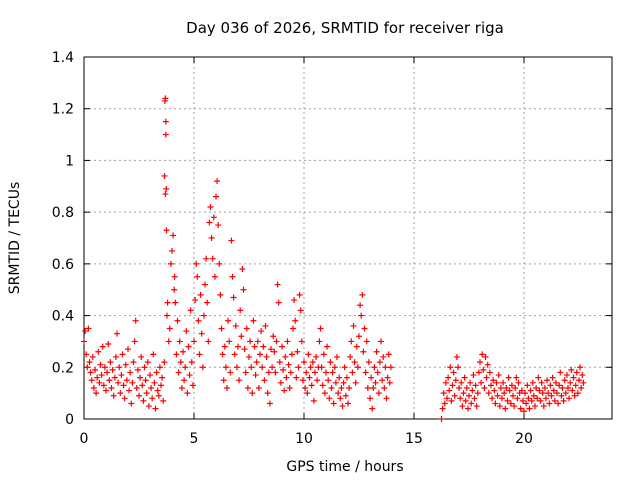  What do you see at coordinates (63, 213) in the screenshot?
I see `y-tick-label: 0.8` at bounding box center [63, 213].